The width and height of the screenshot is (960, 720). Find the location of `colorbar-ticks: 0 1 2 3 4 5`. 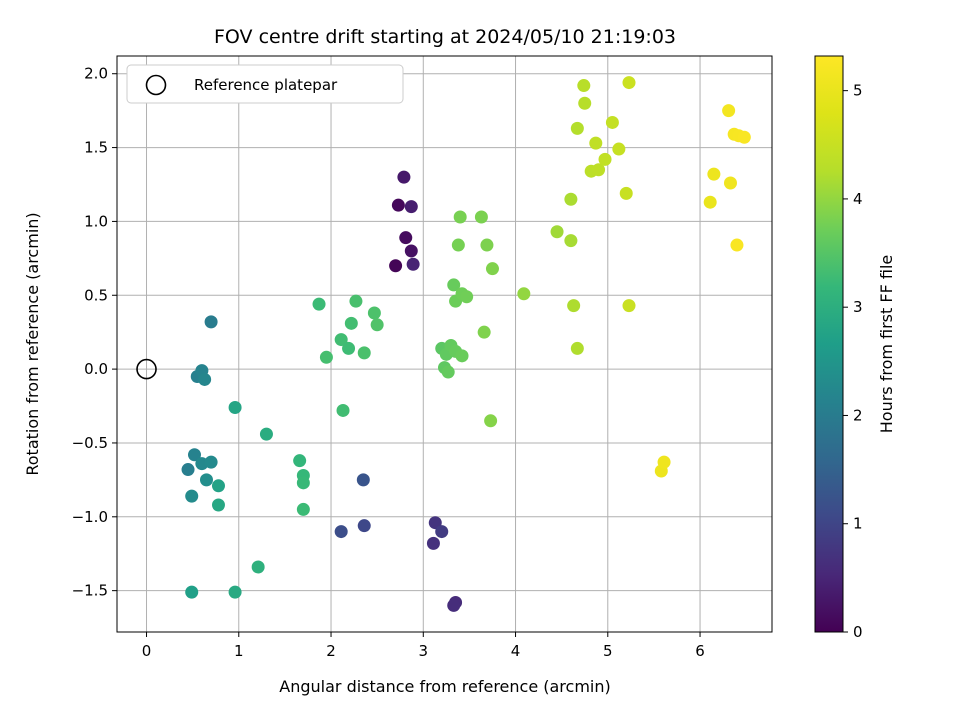

colorbar-ticks: 0 1 2 3 4 5 is located at coordinates (853, 361).